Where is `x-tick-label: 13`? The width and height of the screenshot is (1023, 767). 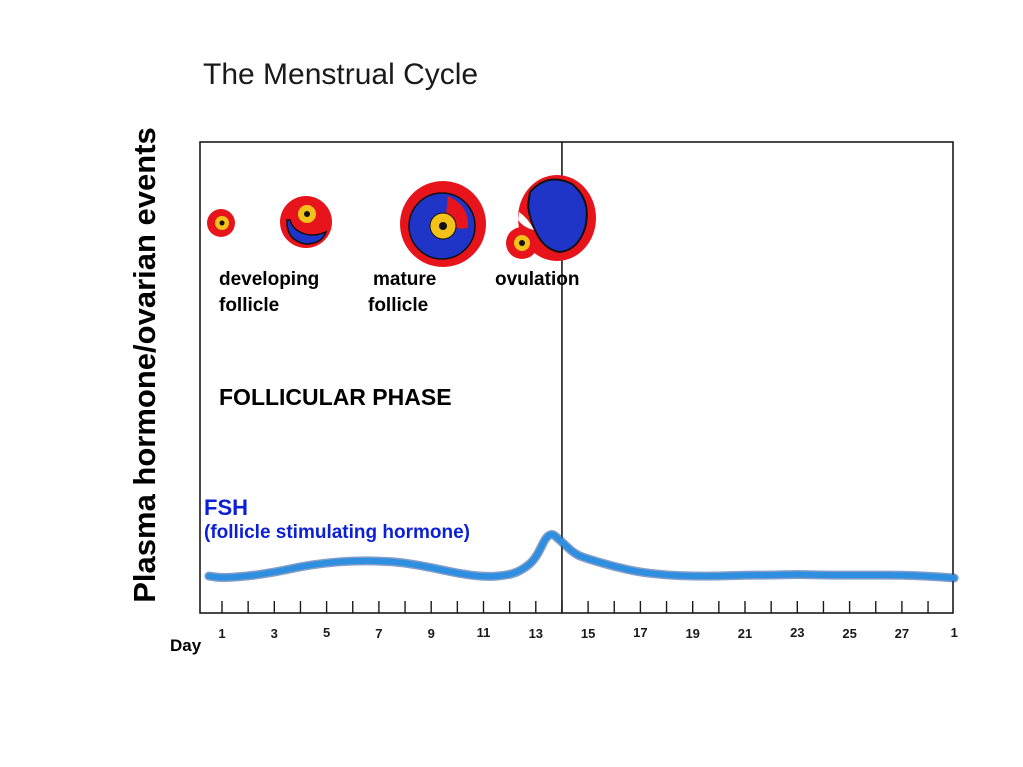
x-tick-label: 13 is located at coordinates (536, 633).